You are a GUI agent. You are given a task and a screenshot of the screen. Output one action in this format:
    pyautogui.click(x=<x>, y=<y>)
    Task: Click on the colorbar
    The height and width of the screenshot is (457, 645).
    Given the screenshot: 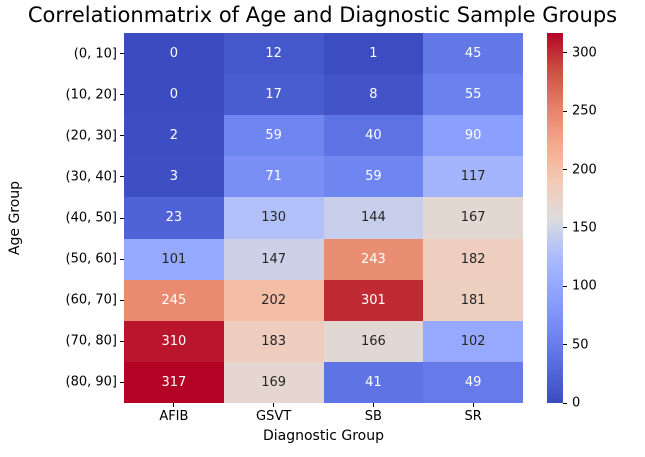 What is the action you would take?
    pyautogui.click(x=555, y=218)
    